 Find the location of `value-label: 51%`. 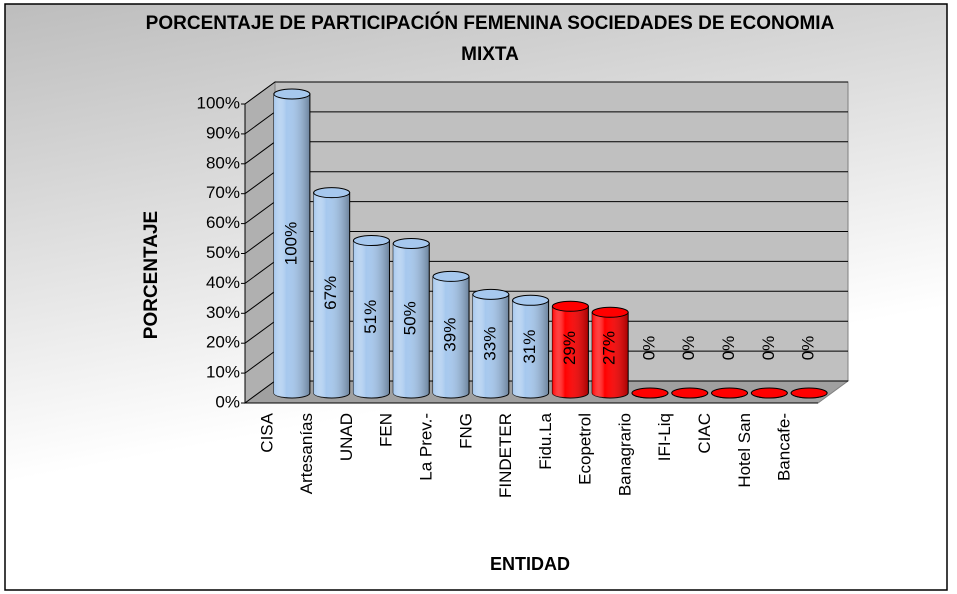

value-label: 51% is located at coordinates (370, 317).